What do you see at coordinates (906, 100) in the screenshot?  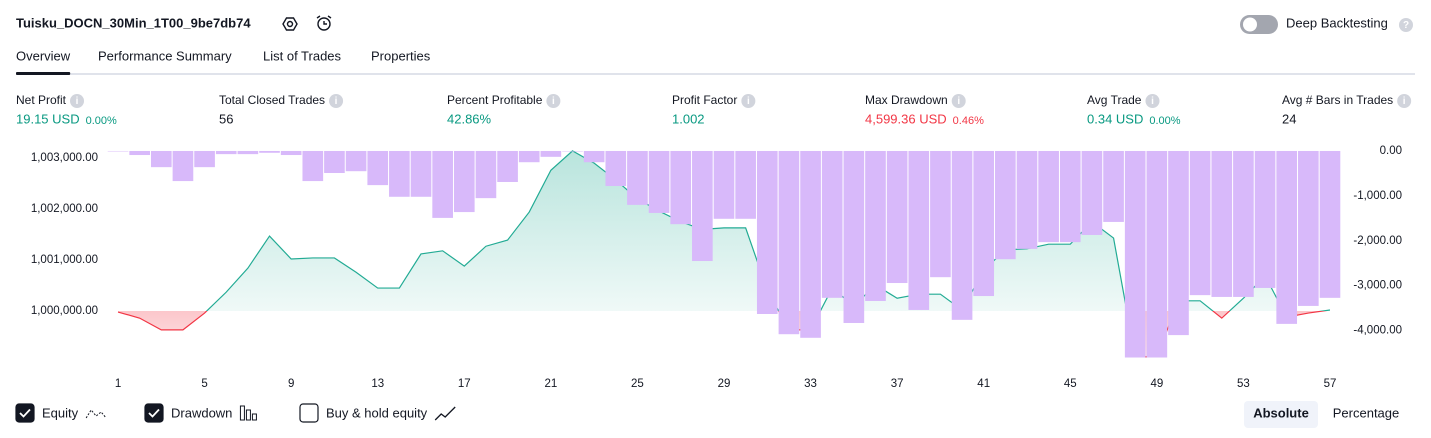 I see `metric-label: Max Drawdown` at bounding box center [906, 100].